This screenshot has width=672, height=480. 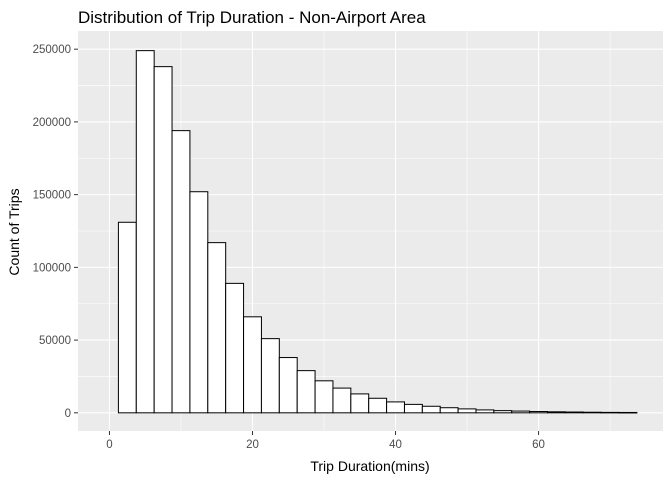 I want to click on x-tick-label: 0, so click(x=109, y=445).